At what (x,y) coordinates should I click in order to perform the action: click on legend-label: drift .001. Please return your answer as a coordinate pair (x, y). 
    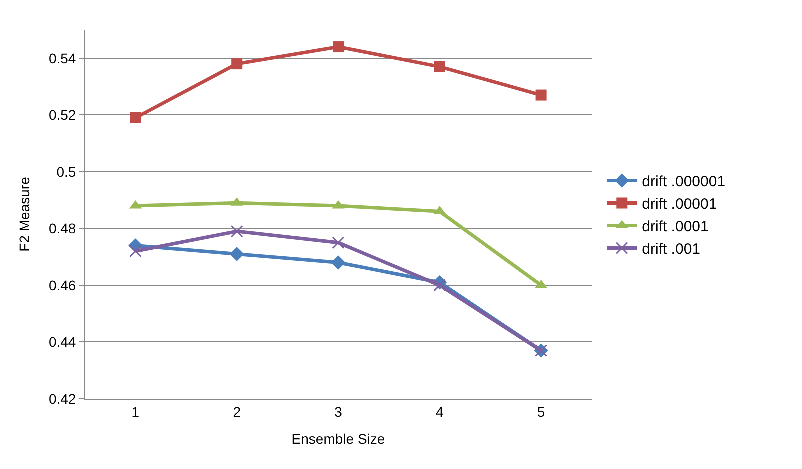
    Looking at the image, I should click on (671, 249).